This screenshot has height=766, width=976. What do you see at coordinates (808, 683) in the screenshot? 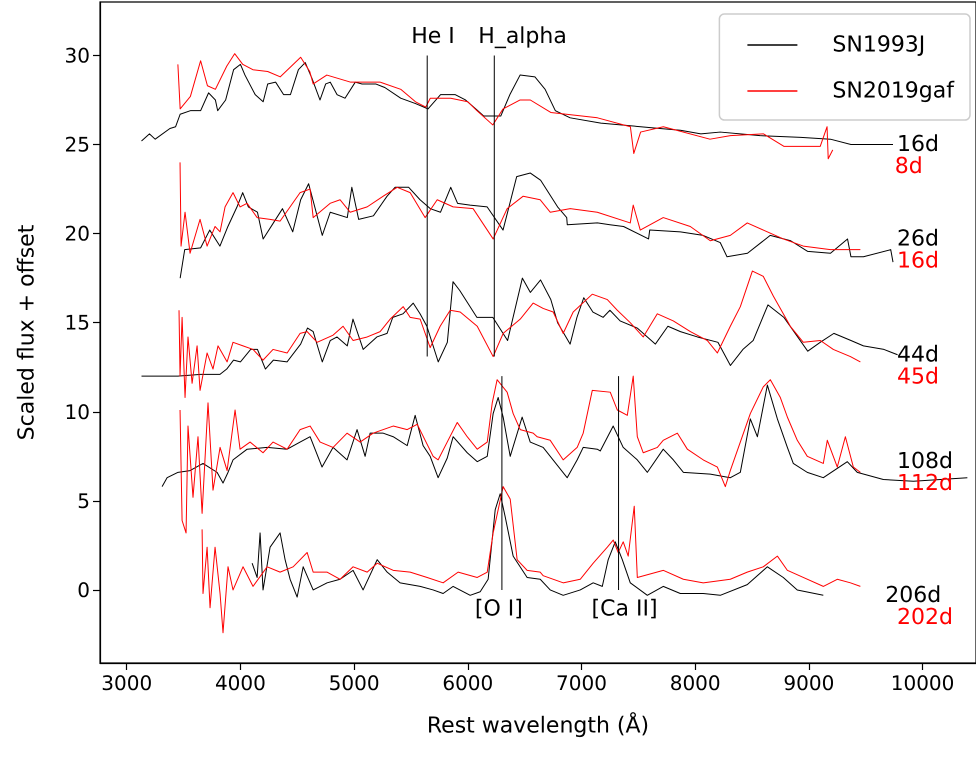
I see `x-tick-label: 9000` at bounding box center [808, 683].